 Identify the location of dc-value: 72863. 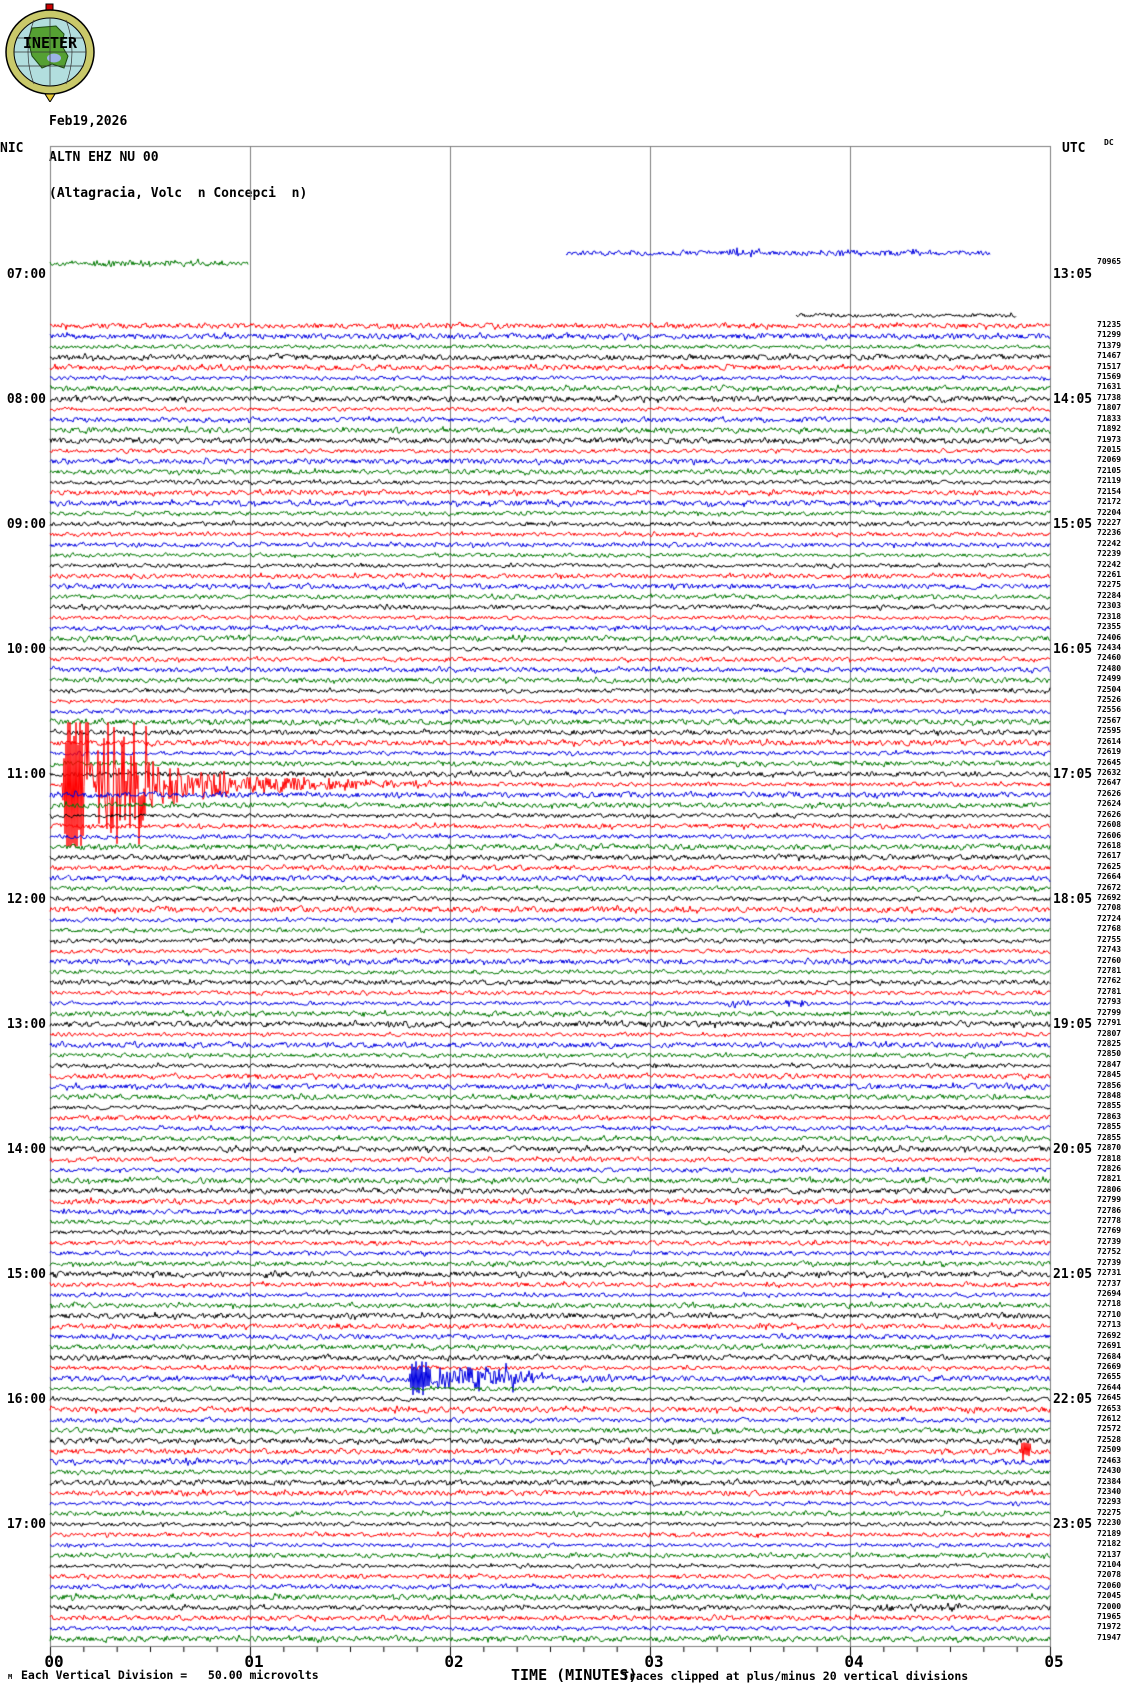
(1109, 1116).